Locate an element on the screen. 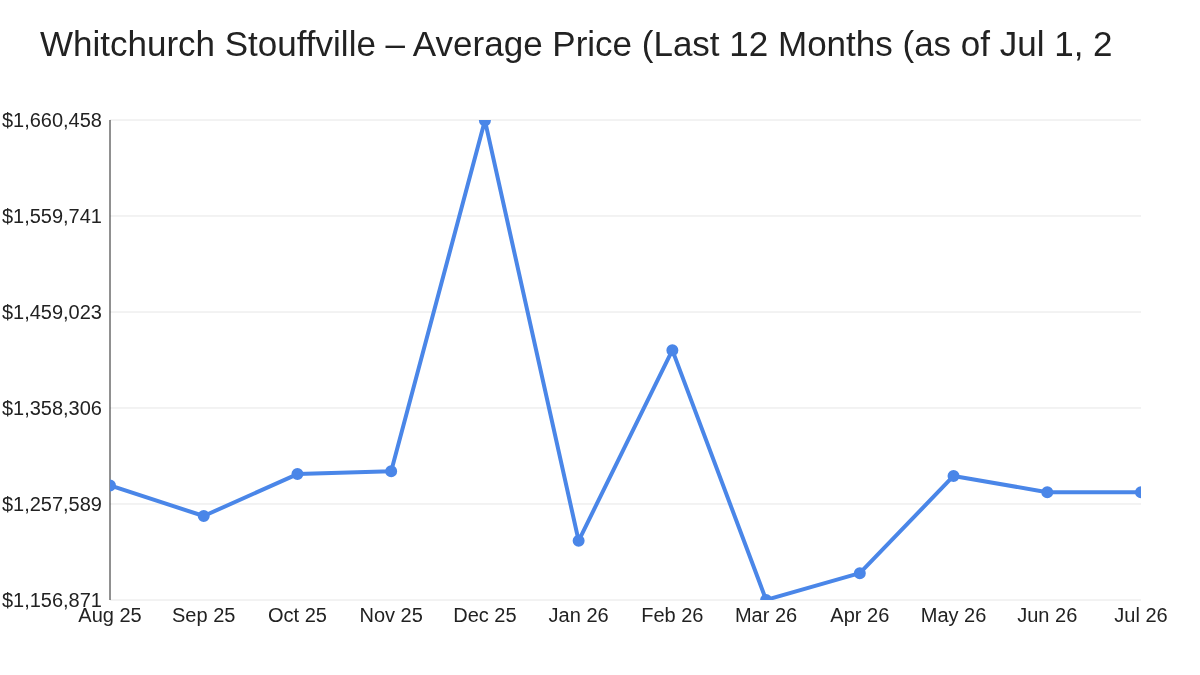 This screenshot has width=1200, height=675. x-tick-label: Mar 26 is located at coordinates (766, 615).